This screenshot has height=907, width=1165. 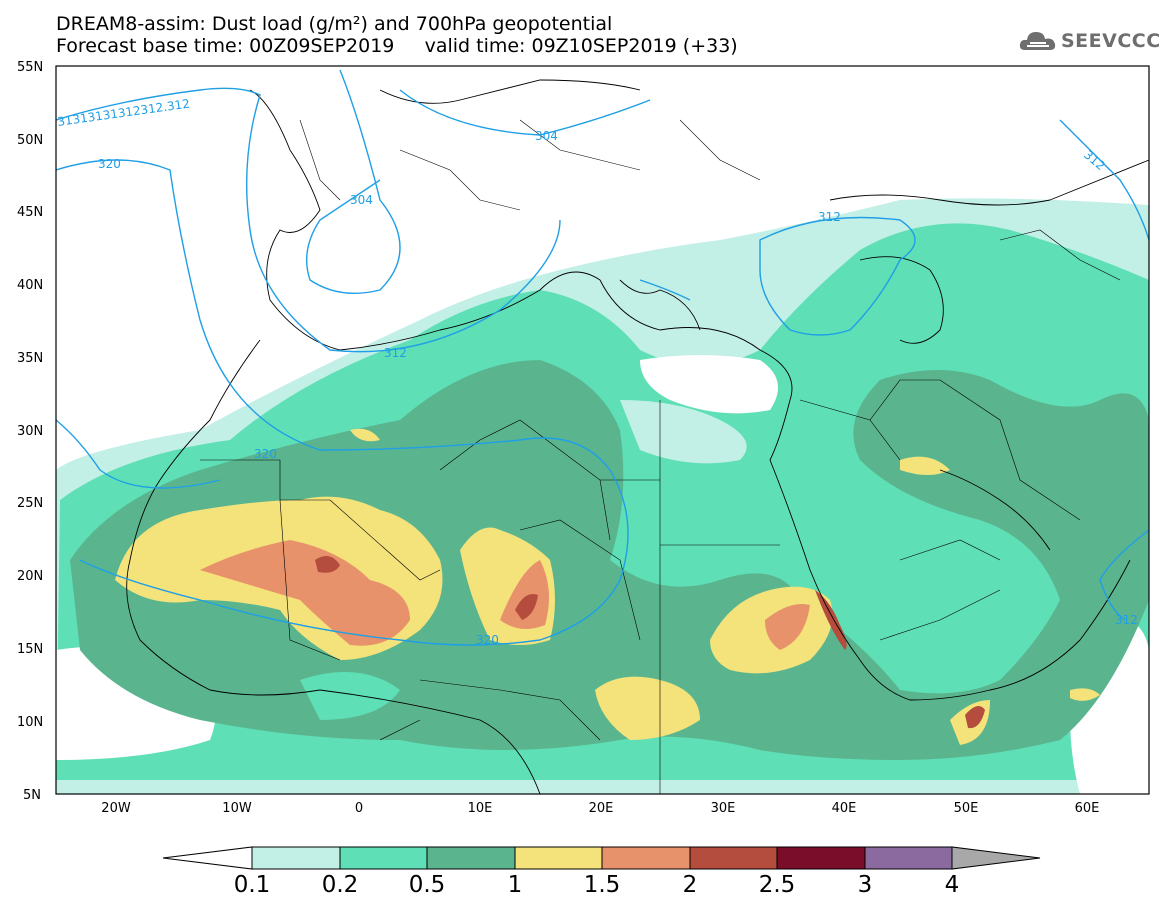 What do you see at coordinates (30, 140) in the screenshot?
I see `lat-label: 50N` at bounding box center [30, 140].